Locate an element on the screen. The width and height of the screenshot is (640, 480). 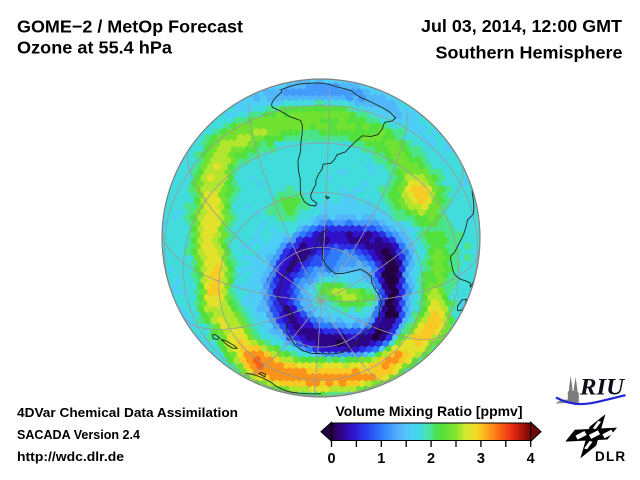
svg-text: Ozone at 55.4 hPa is located at coordinates (94, 48).